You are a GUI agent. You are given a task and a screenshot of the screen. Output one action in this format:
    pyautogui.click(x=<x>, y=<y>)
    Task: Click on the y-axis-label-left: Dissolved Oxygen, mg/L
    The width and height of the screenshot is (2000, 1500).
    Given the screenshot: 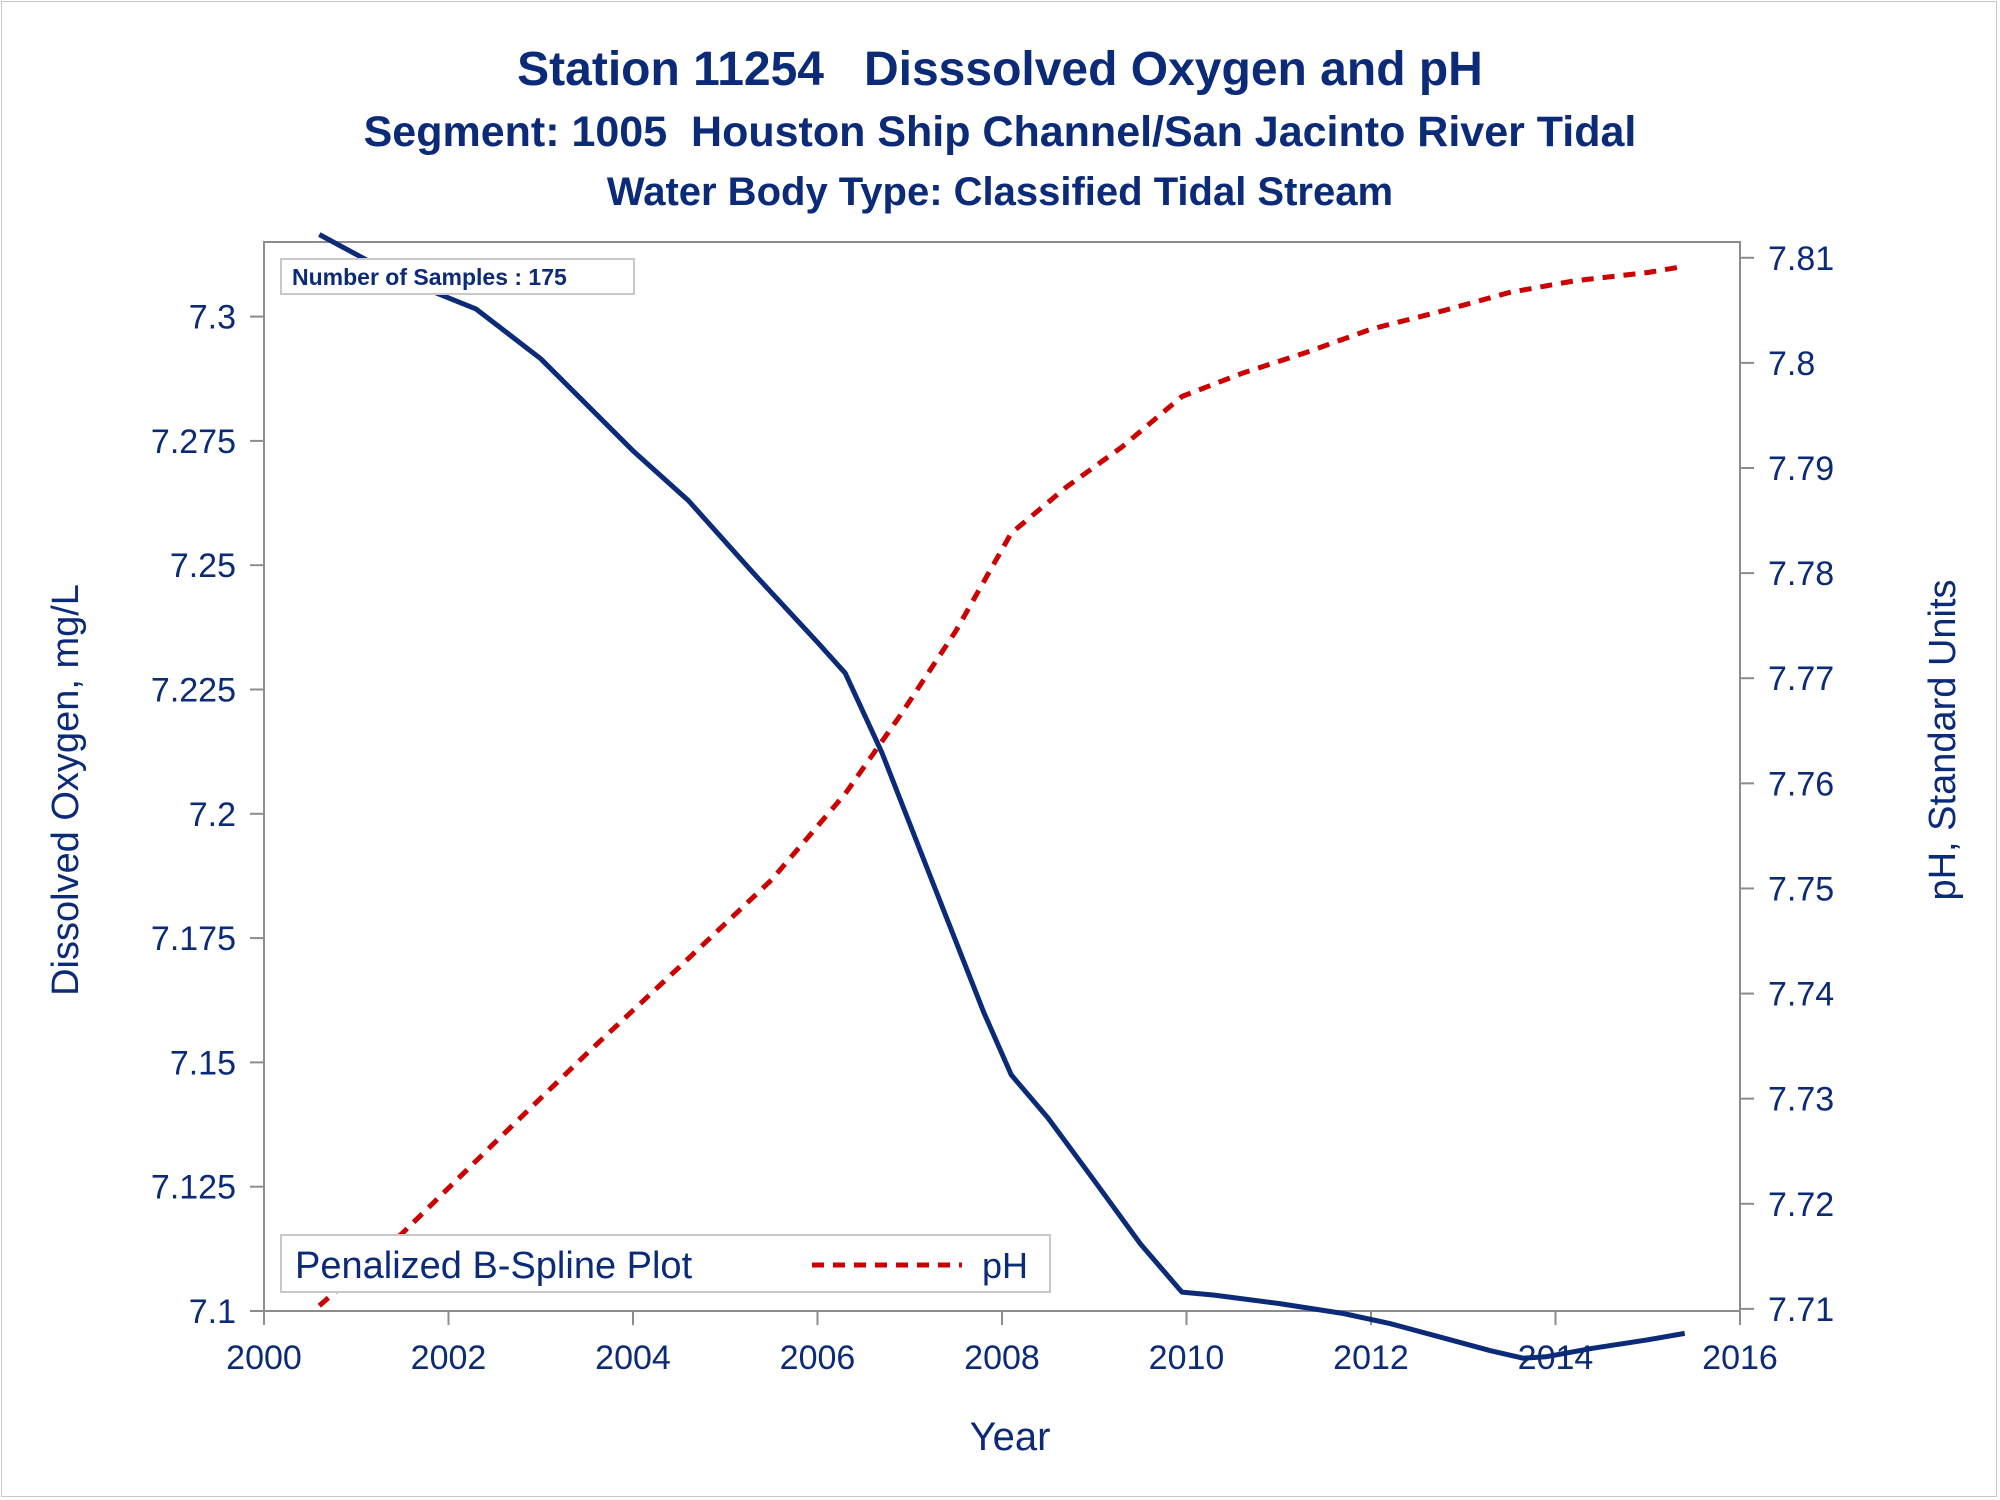 What is the action you would take?
    pyautogui.click(x=66, y=790)
    